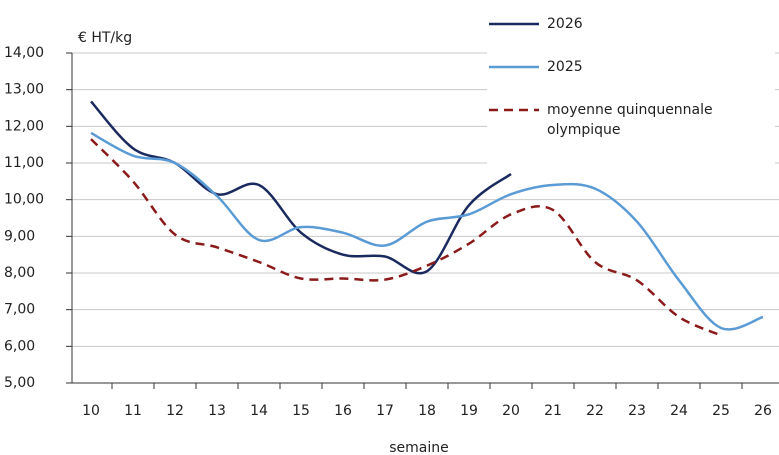 The height and width of the screenshot is (455, 779). Describe the element at coordinates (19, 273) in the screenshot. I see `y-tick-label: 8,00` at that location.